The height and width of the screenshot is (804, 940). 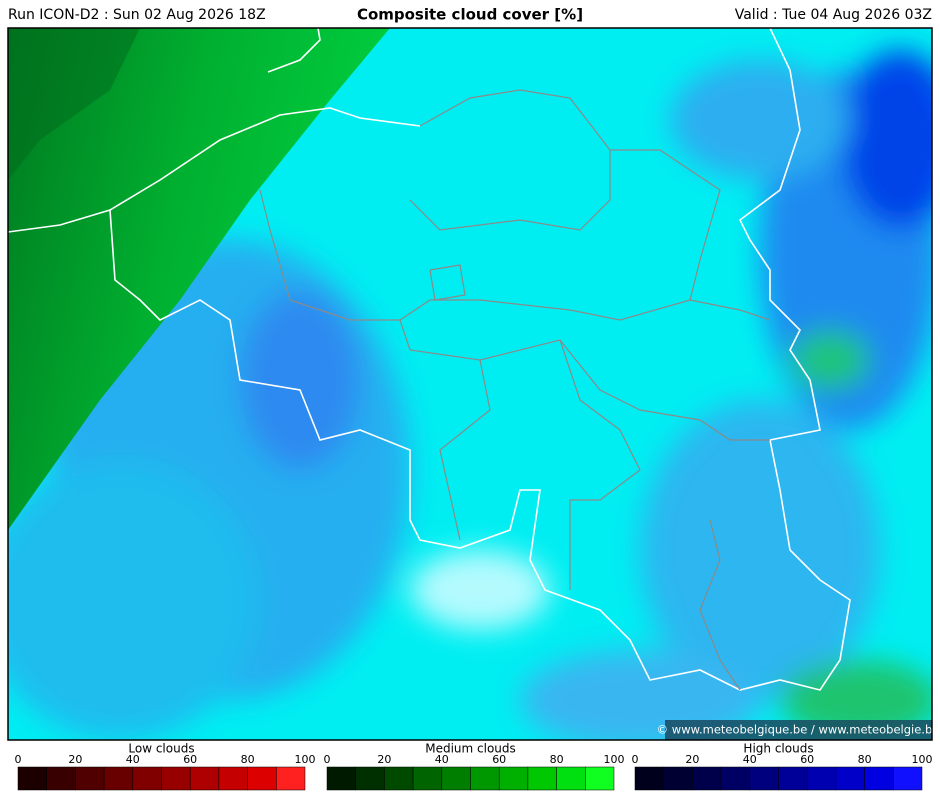 What do you see at coordinates (137, 15) in the screenshot?
I see `run-info: Run ICON-D2 : Sun 02 Aug 2026 18Z` at bounding box center [137, 15].